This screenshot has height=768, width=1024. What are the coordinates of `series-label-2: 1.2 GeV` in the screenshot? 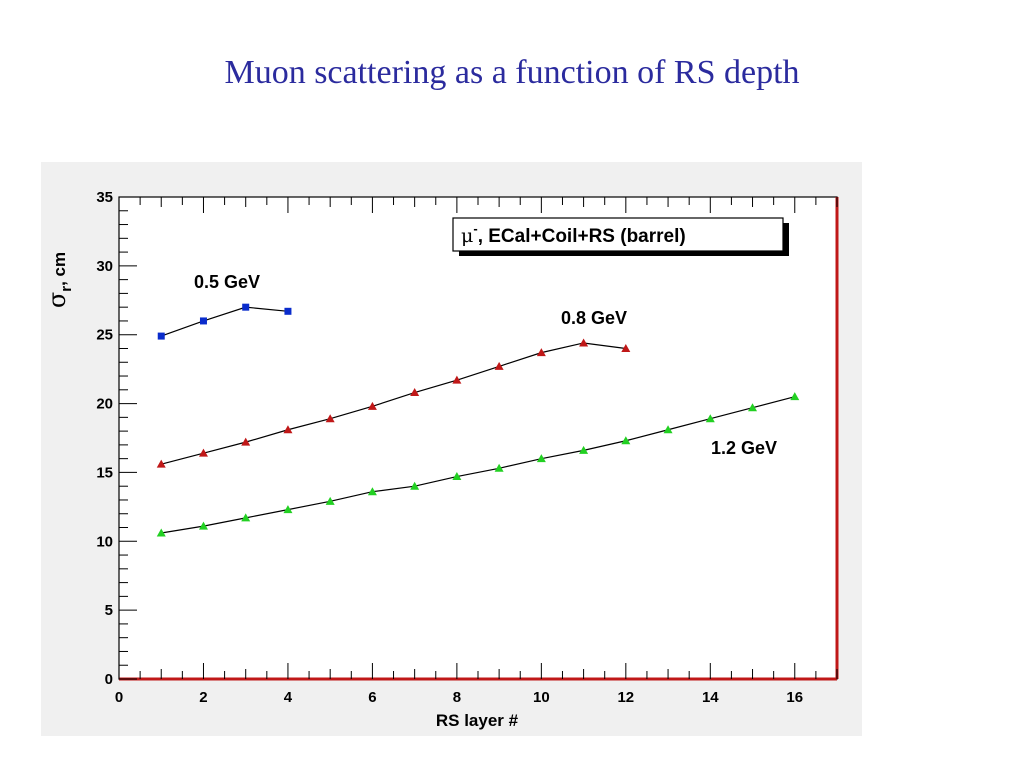 It's located at (744, 448).